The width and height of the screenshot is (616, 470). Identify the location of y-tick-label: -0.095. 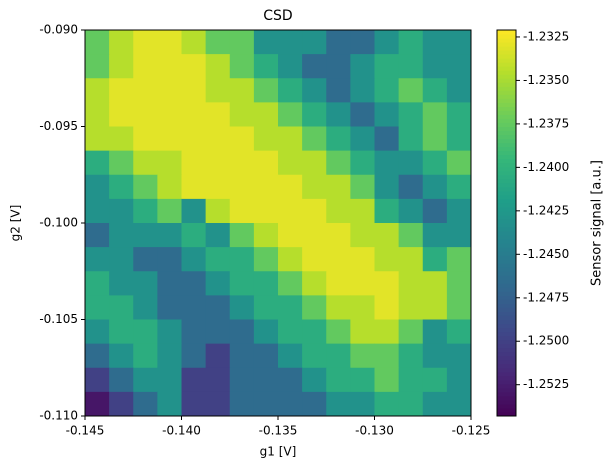
(58, 126).